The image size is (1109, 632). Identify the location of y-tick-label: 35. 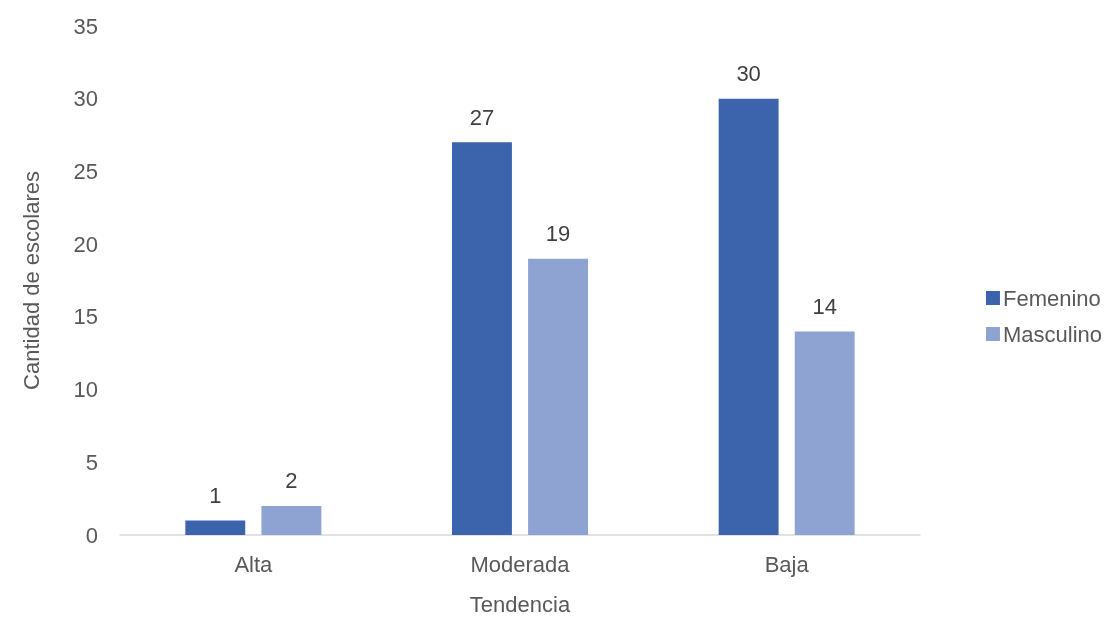
(85, 26).